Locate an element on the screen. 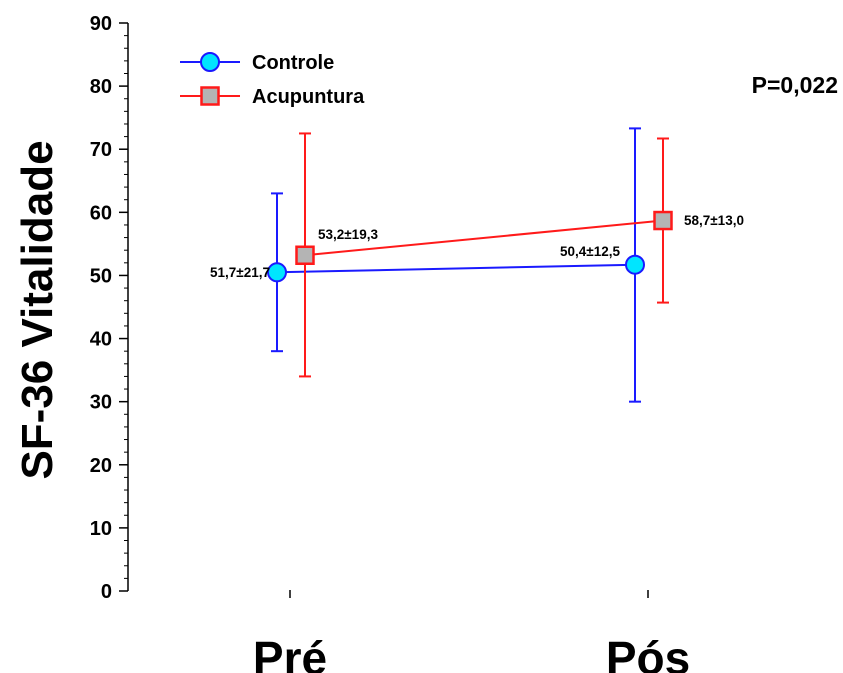 This screenshot has width=843, height=673. y-tick-label: 60 is located at coordinates (101, 213).